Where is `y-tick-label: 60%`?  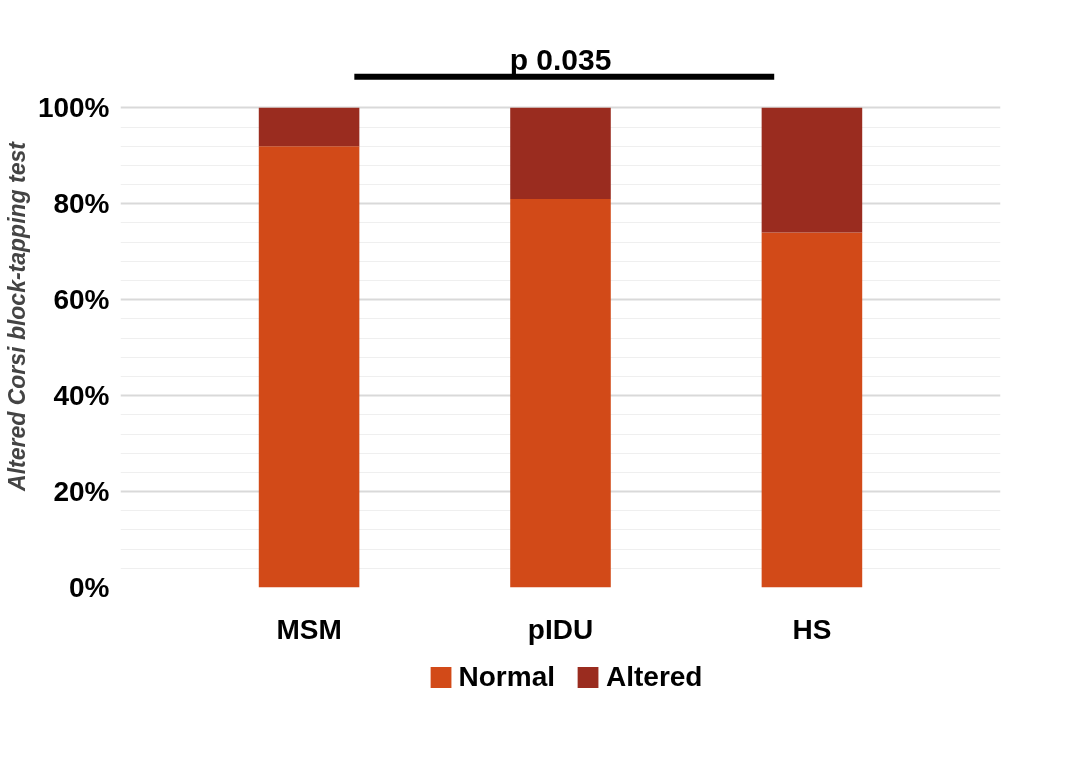
y-tick-label: 60% is located at coordinates (81, 300).